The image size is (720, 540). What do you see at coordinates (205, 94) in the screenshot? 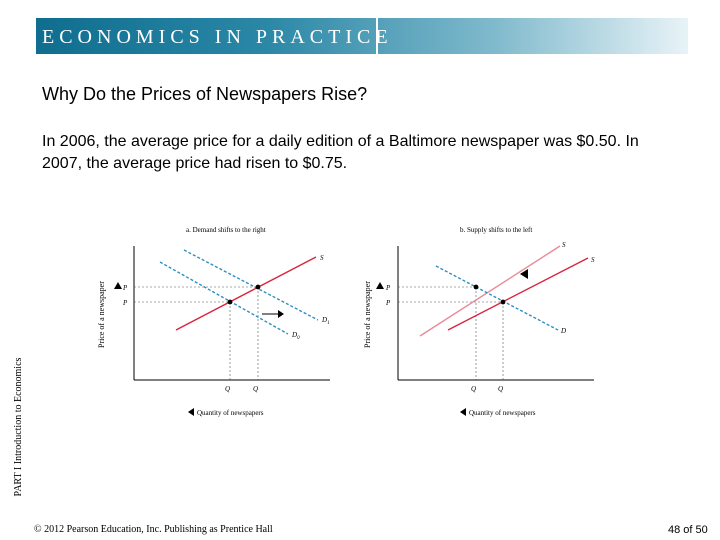
I see `slide-title: Why Do the Prices of Newspapers Rise?` at bounding box center [205, 94].